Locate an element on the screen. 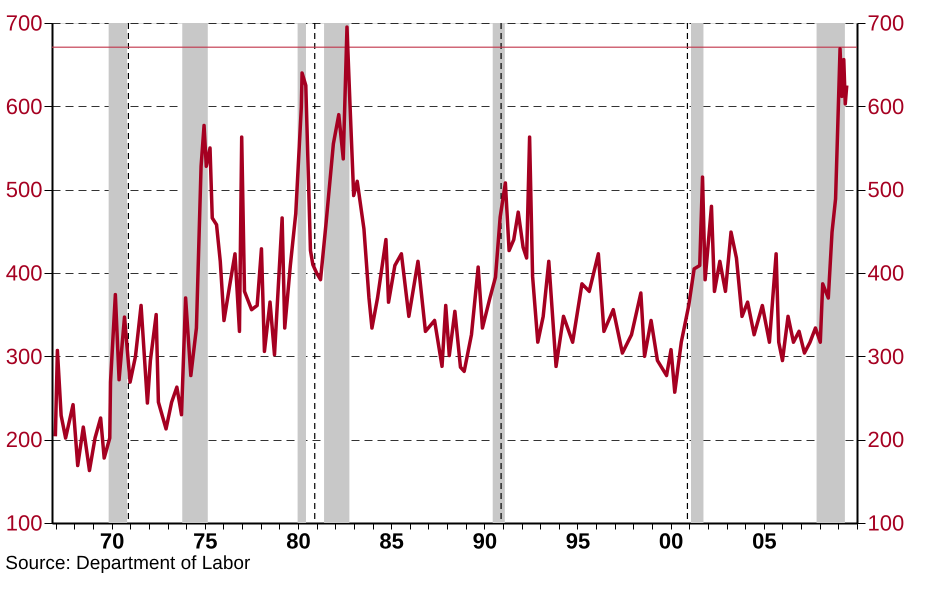 This screenshot has width=947, height=595. source-note: Source: Department of Labor is located at coordinates (128, 563).